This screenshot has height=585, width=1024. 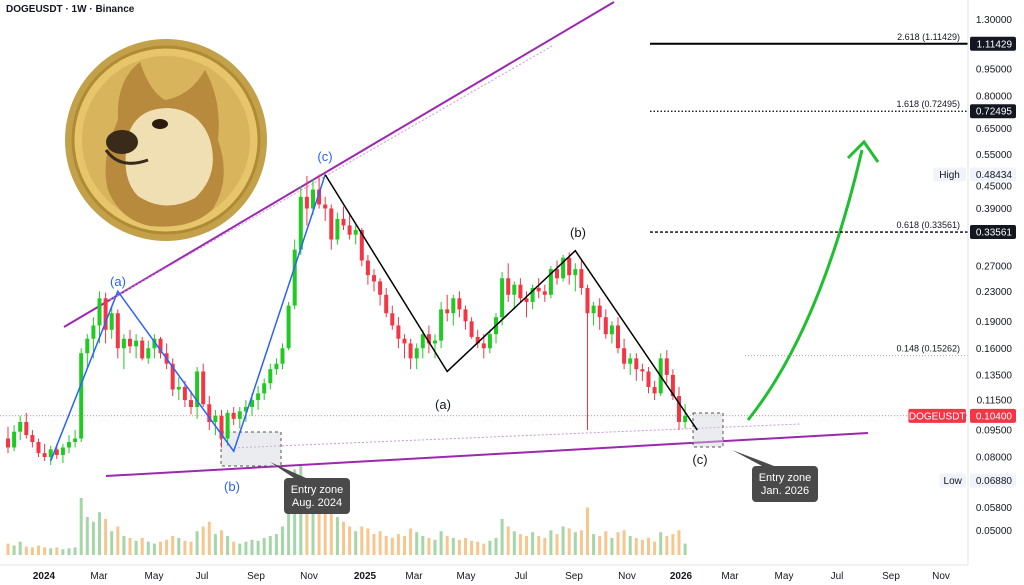 I want to click on dogecoin-logo, so click(x=166, y=140).